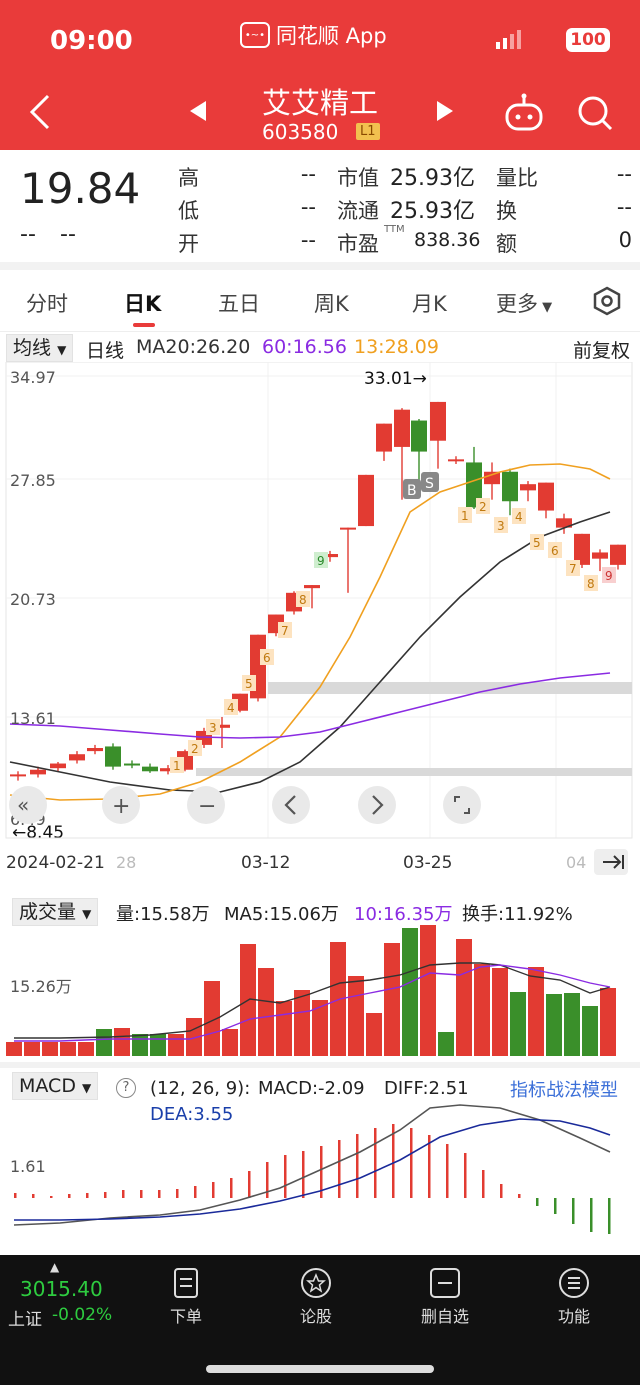 This screenshot has width=640, height=1385. What do you see at coordinates (39, 114) in the screenshot?
I see `back-icon` at bounding box center [39, 114].